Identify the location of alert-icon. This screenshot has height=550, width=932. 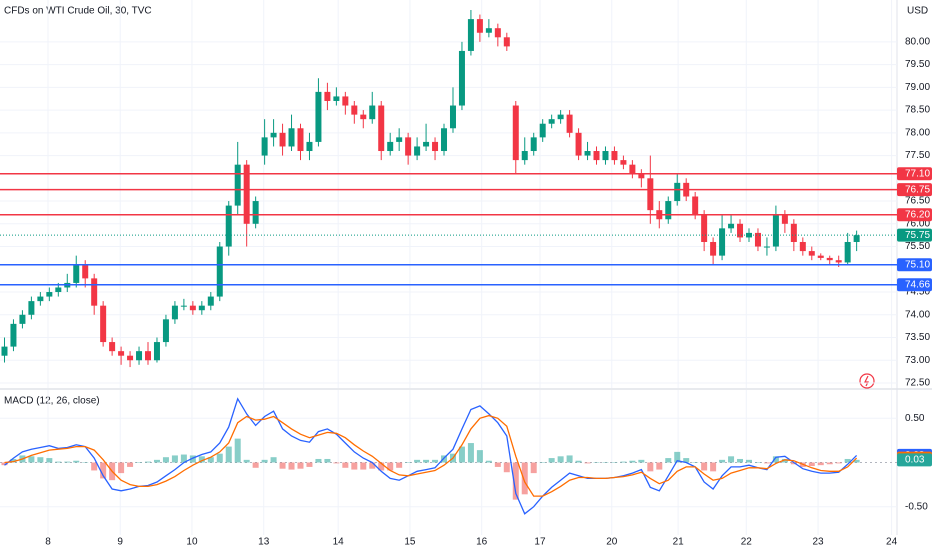
(867, 381).